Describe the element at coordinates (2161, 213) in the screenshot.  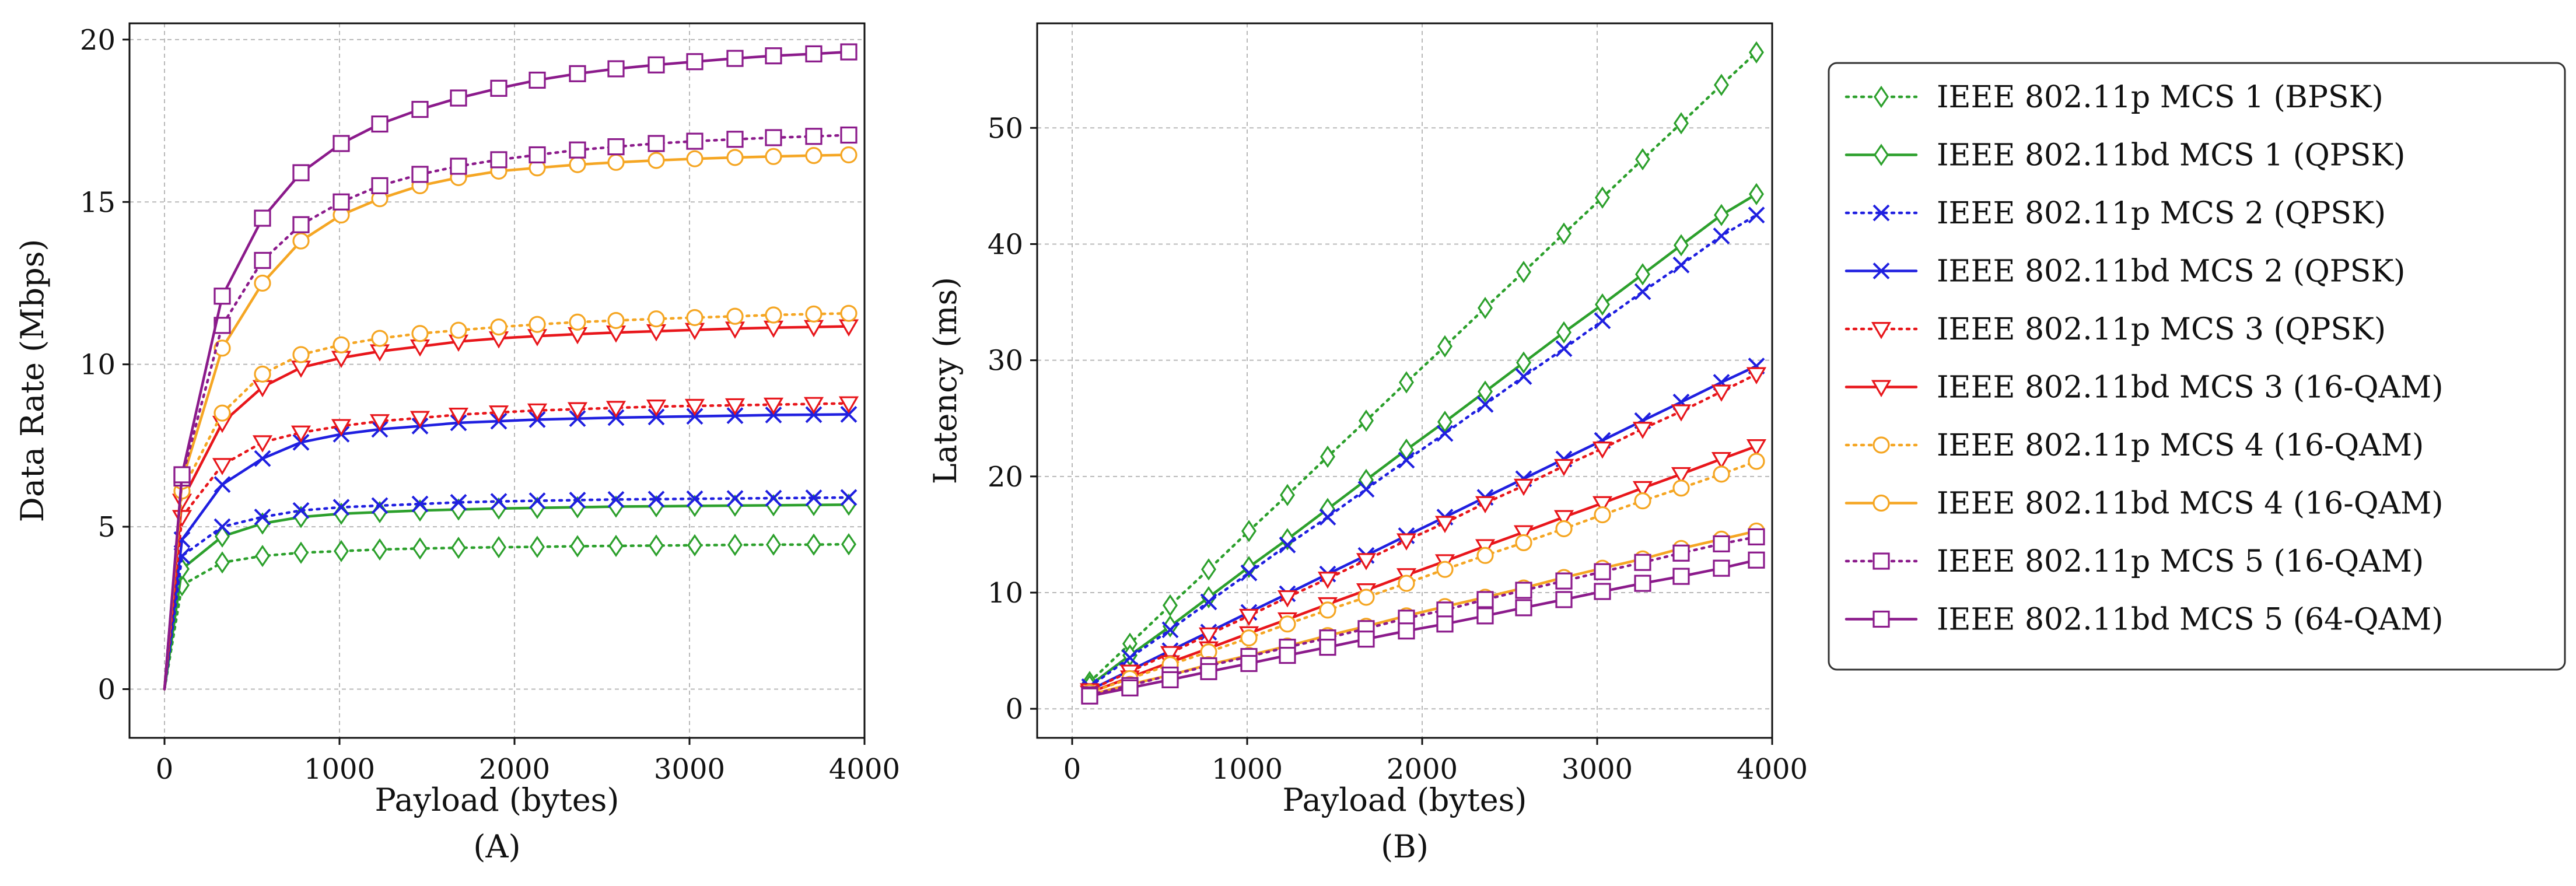
I see `legend-label: IEEE 802.11p MCS 2 (QPSK)` at that location.